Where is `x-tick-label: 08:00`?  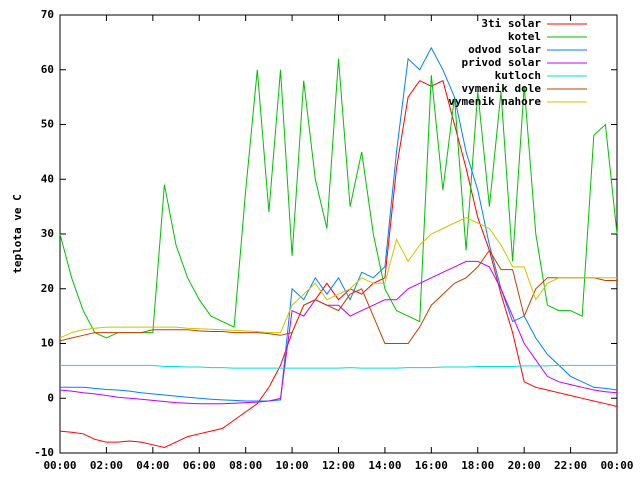
x-tick-label: 08:00 is located at coordinates (245, 465).